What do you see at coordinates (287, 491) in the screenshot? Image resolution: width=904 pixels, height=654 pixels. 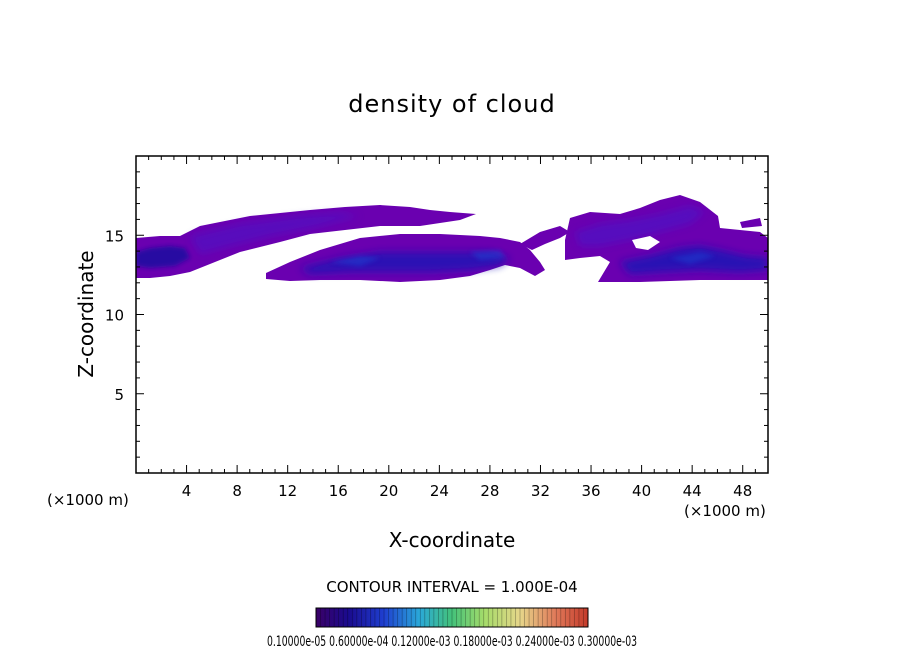 I see `x-tick-label: 12` at bounding box center [287, 491].